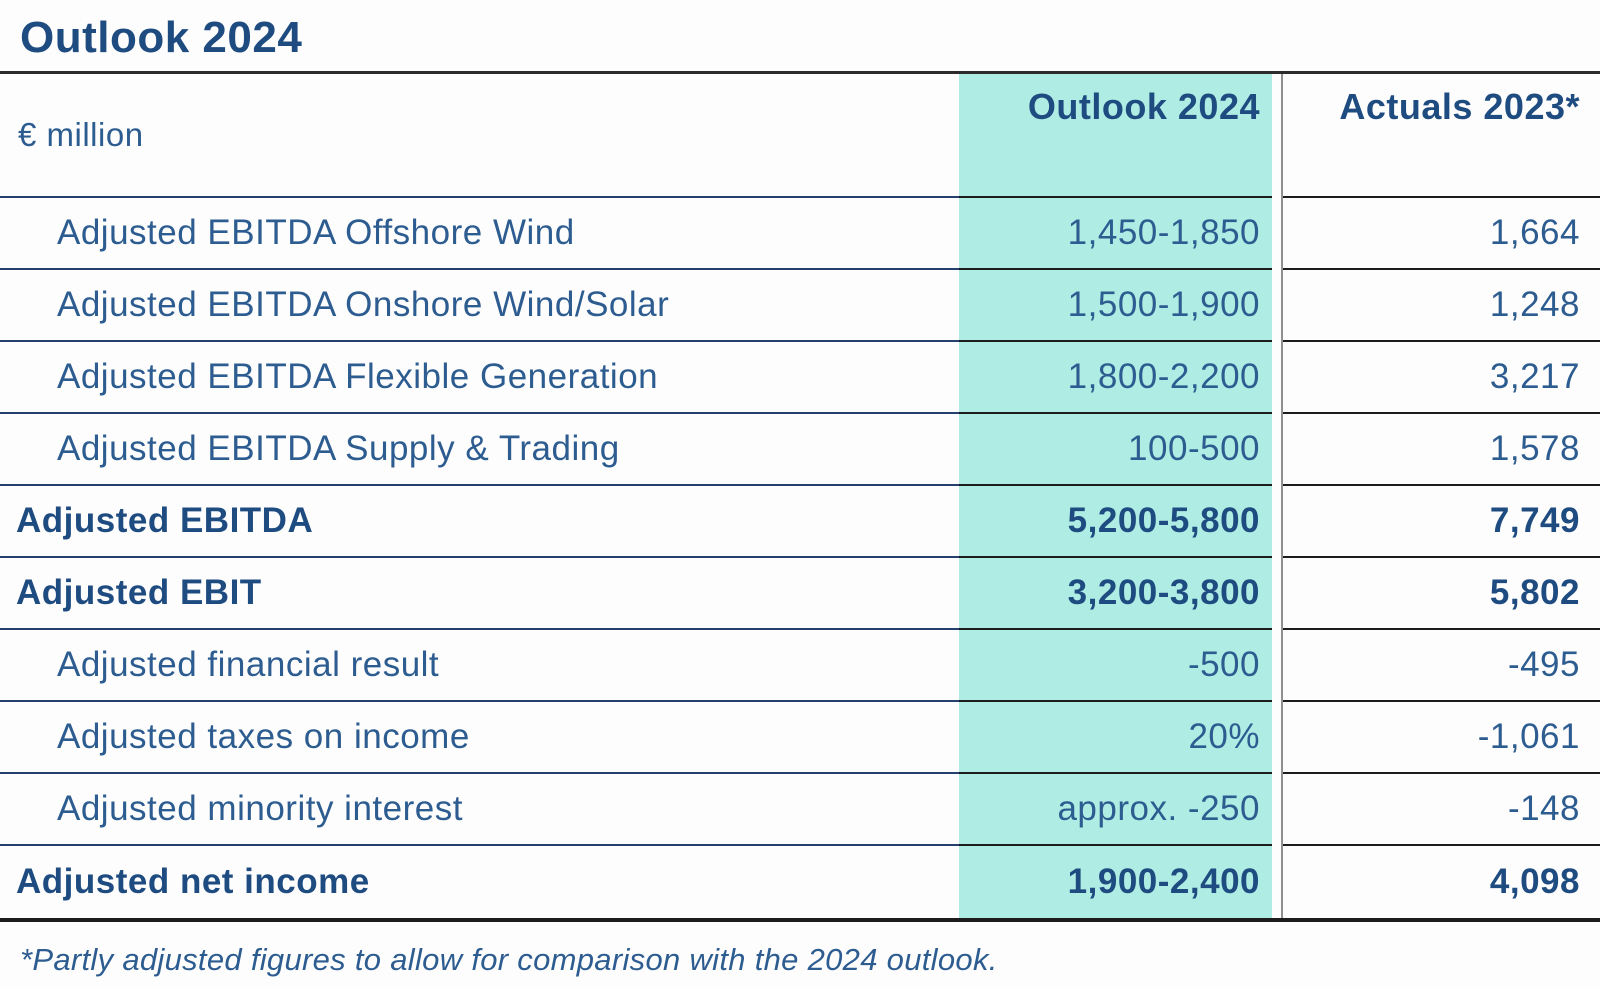 The width and height of the screenshot is (1600, 987). Describe the element at coordinates (479, 666) in the screenshot. I see `table-row-label: Adjusted financial result` at that location.